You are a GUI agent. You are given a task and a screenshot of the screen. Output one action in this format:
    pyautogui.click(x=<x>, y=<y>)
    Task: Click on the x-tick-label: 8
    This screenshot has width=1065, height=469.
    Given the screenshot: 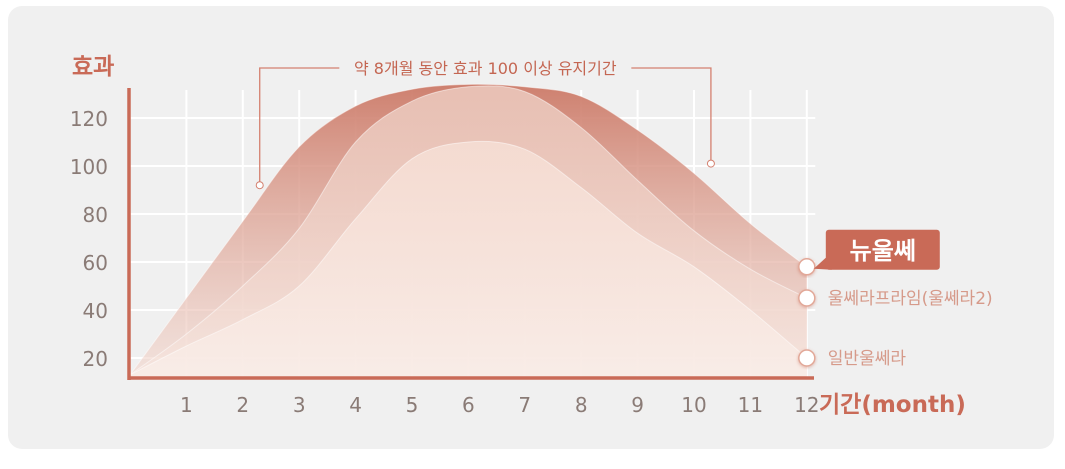 What is the action you would take?
    pyautogui.click(x=581, y=405)
    